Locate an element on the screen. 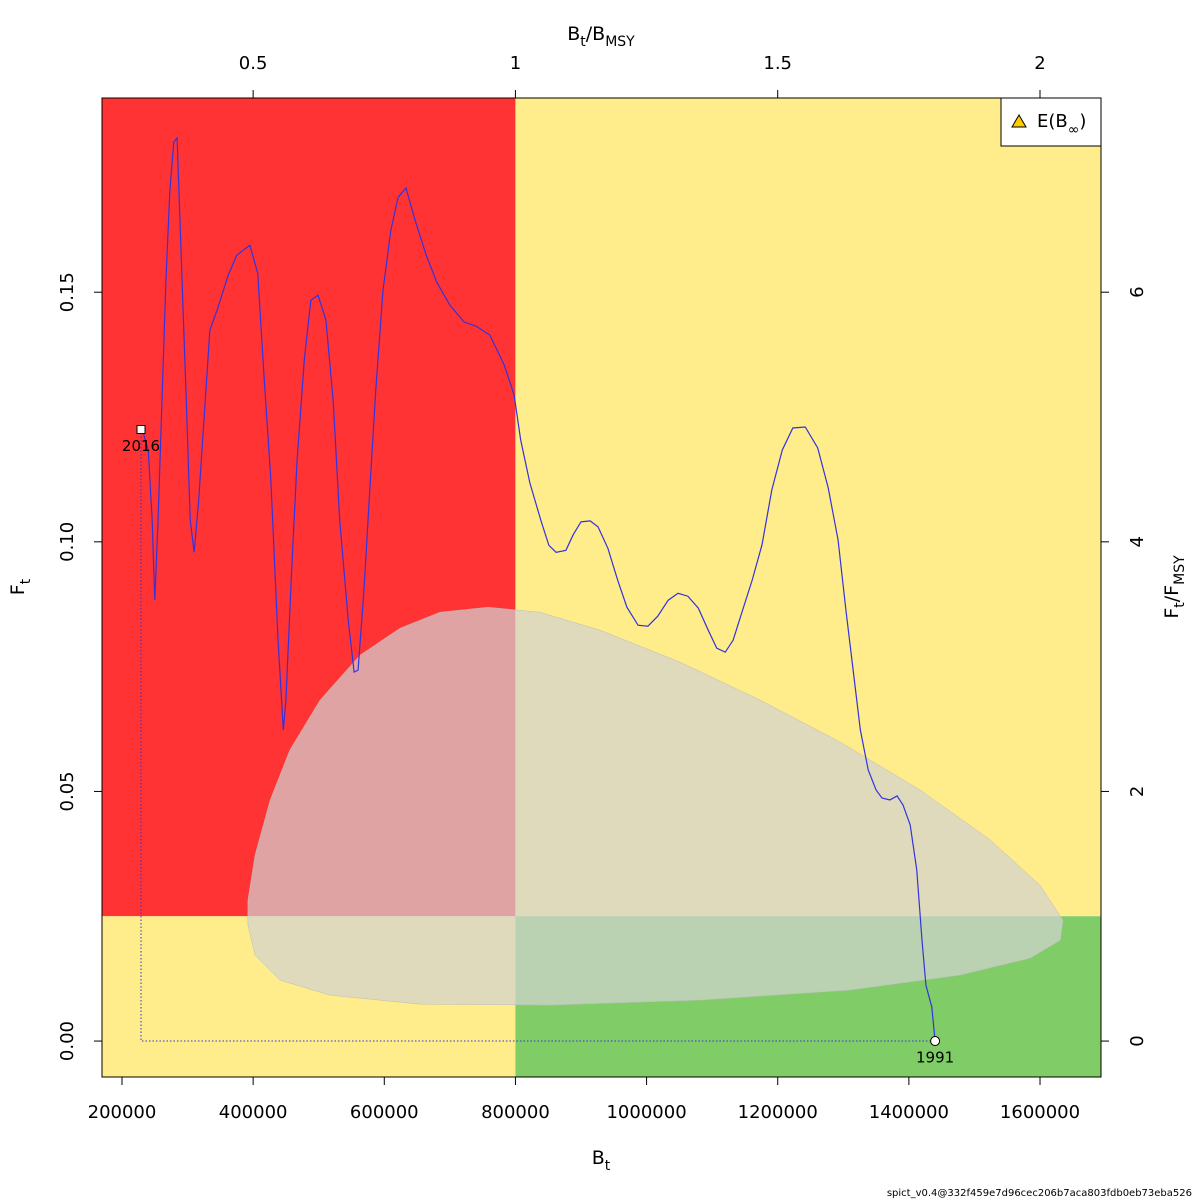  legend-label-part: ∞ is located at coordinates (1074, 130).